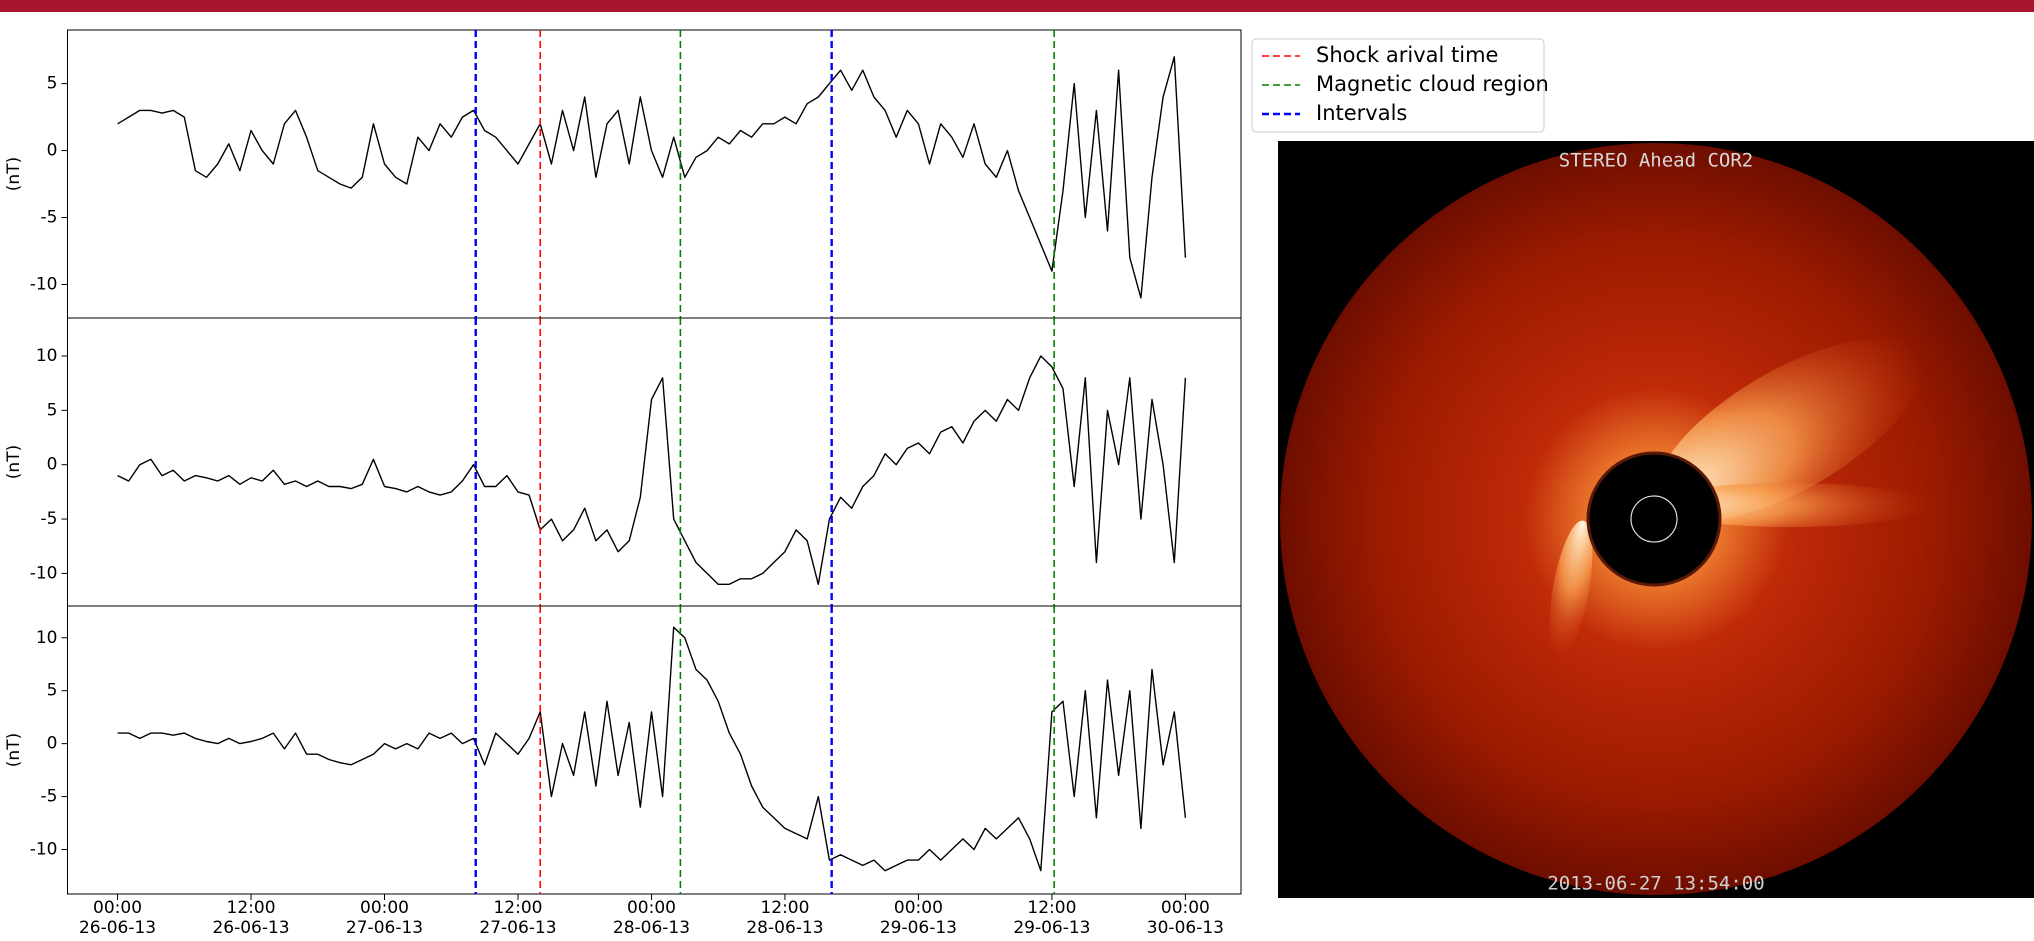 The width and height of the screenshot is (2034, 941). What do you see at coordinates (1655, 884) in the screenshot?
I see `image-timestamp: 2013-06-27 13:54:00` at bounding box center [1655, 884].